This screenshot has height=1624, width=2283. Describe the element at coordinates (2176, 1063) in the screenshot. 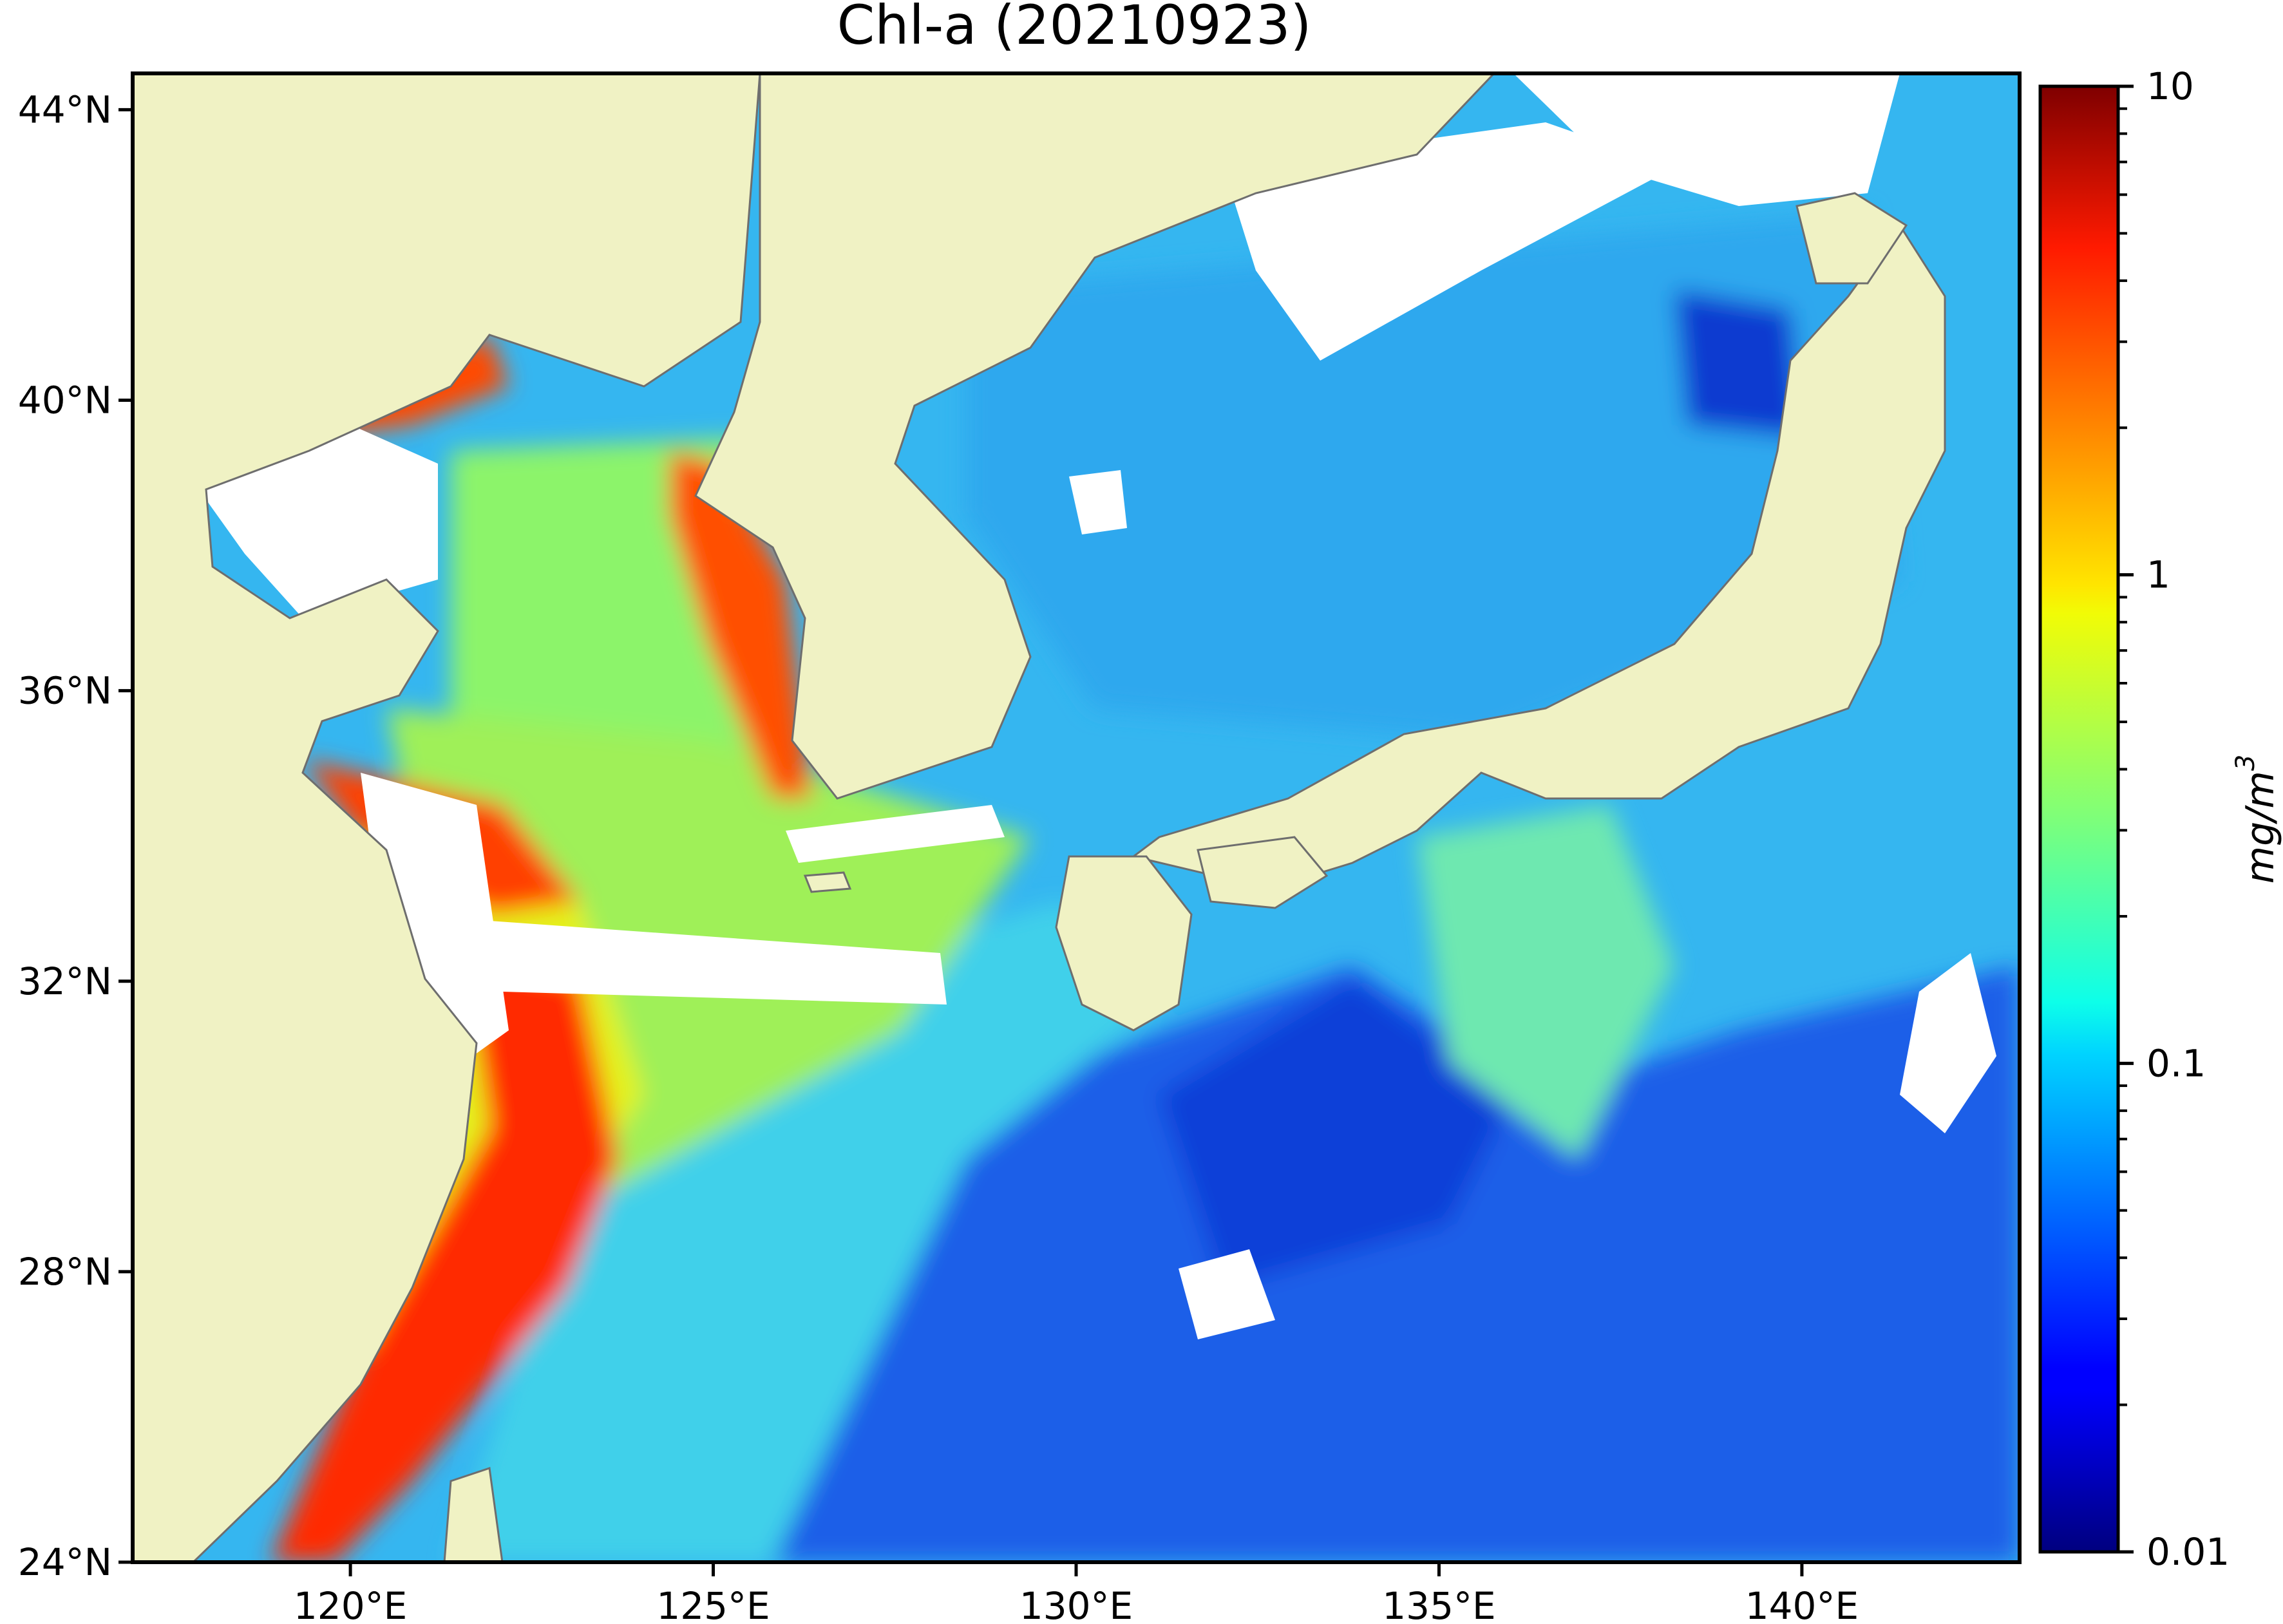

I see `colorbar-tick-label: 0.1` at that location.